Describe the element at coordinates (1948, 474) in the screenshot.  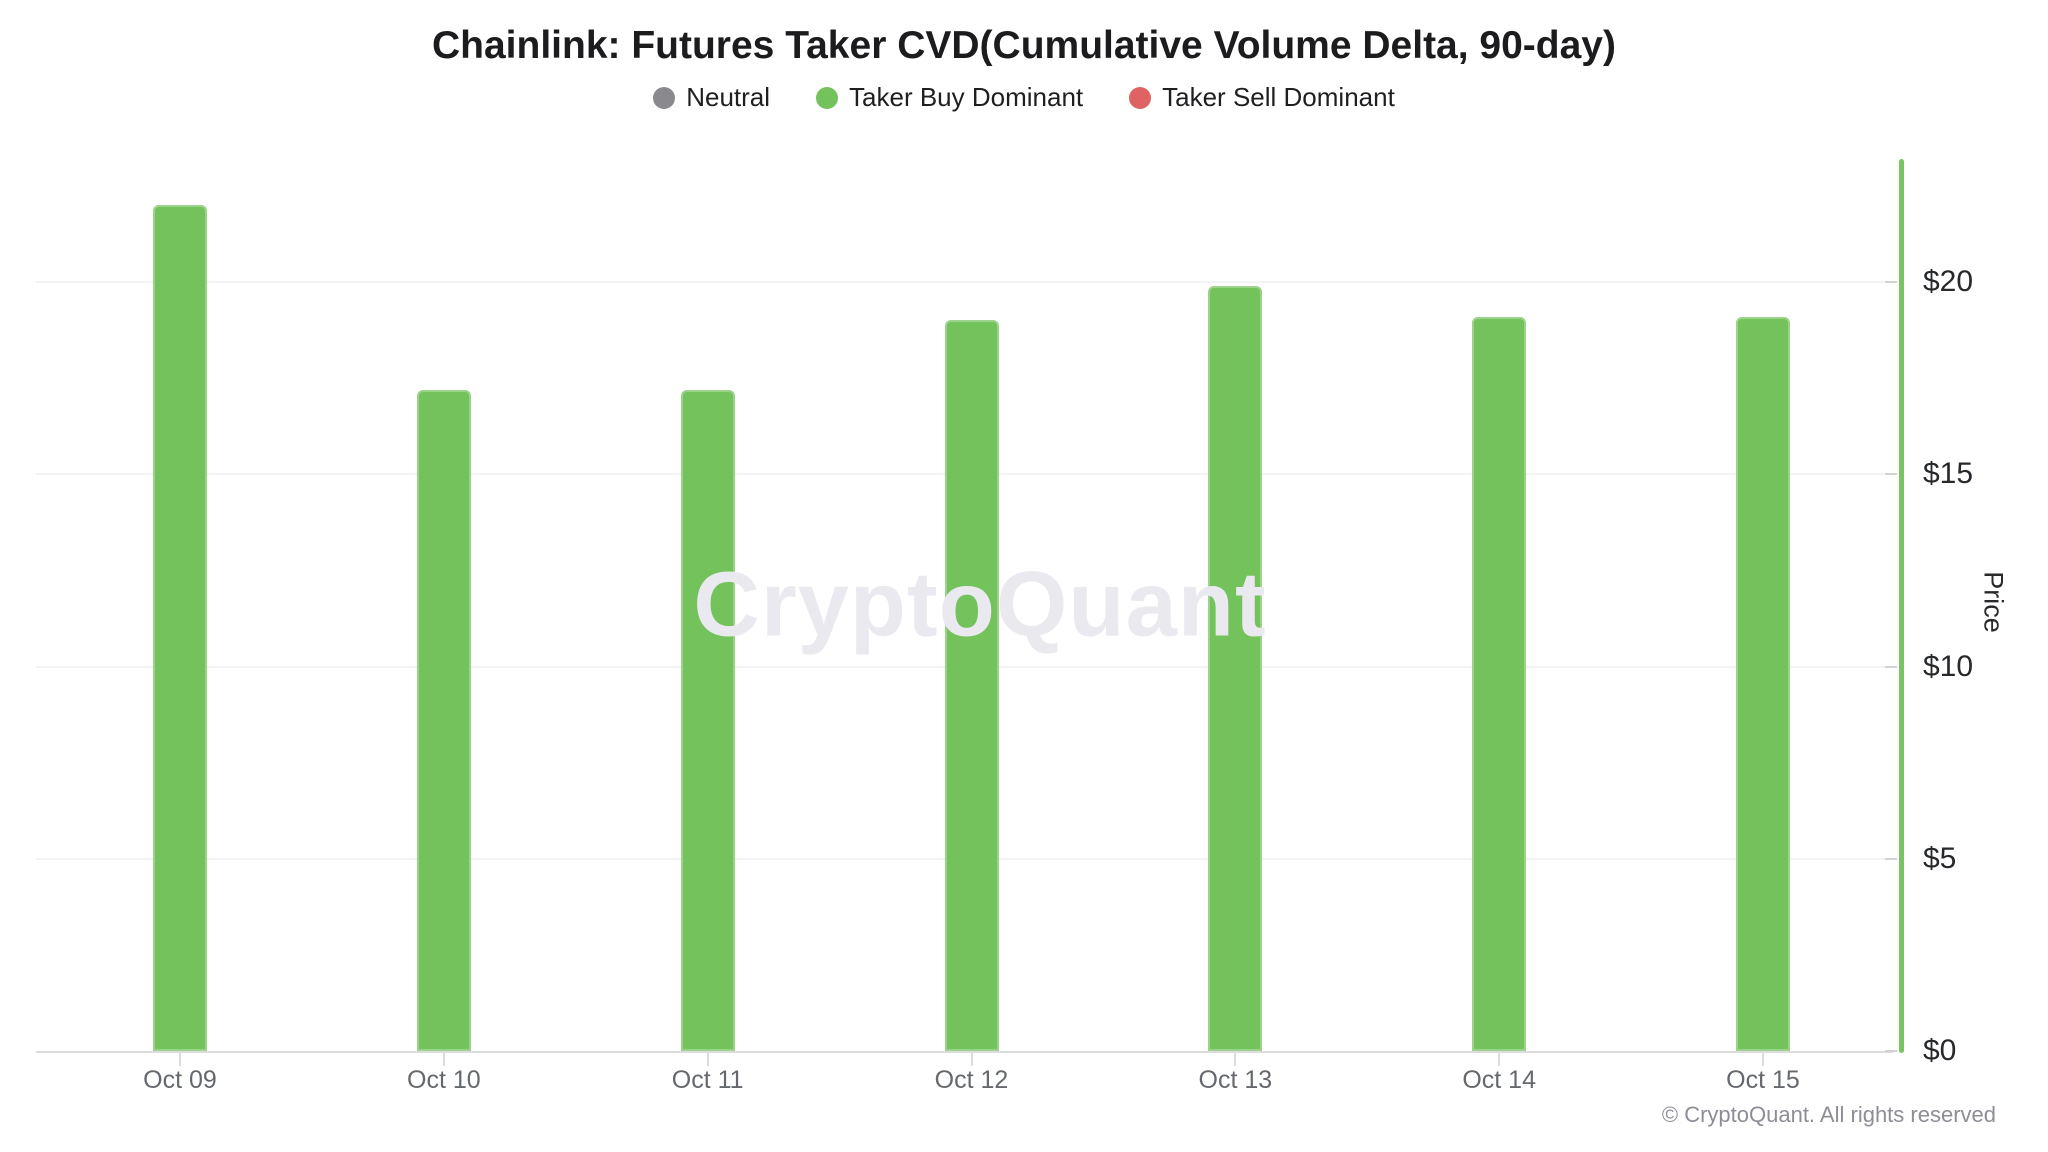
I see `y-axis-label: $15` at that location.